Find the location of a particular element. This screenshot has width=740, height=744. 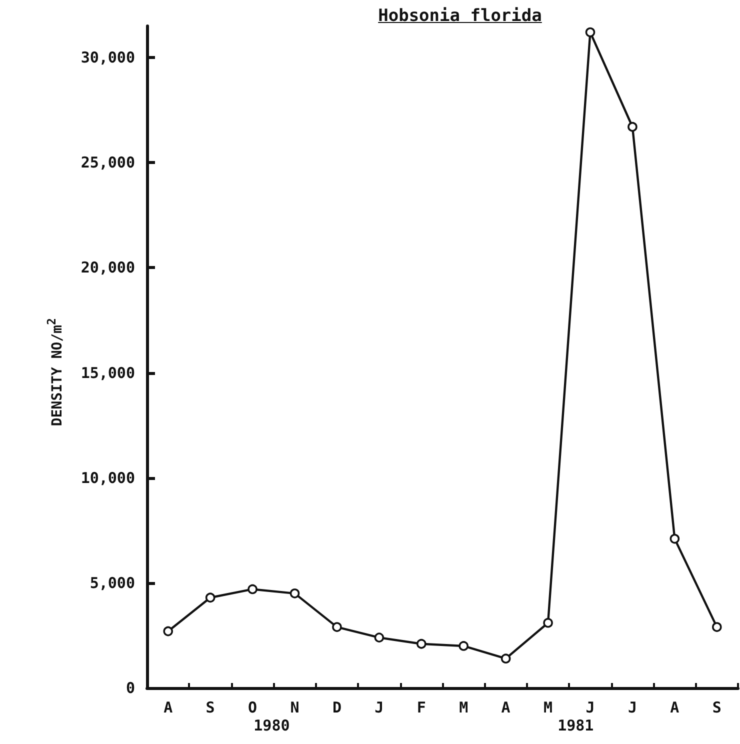

x-tick-label: N is located at coordinates (295, 707).